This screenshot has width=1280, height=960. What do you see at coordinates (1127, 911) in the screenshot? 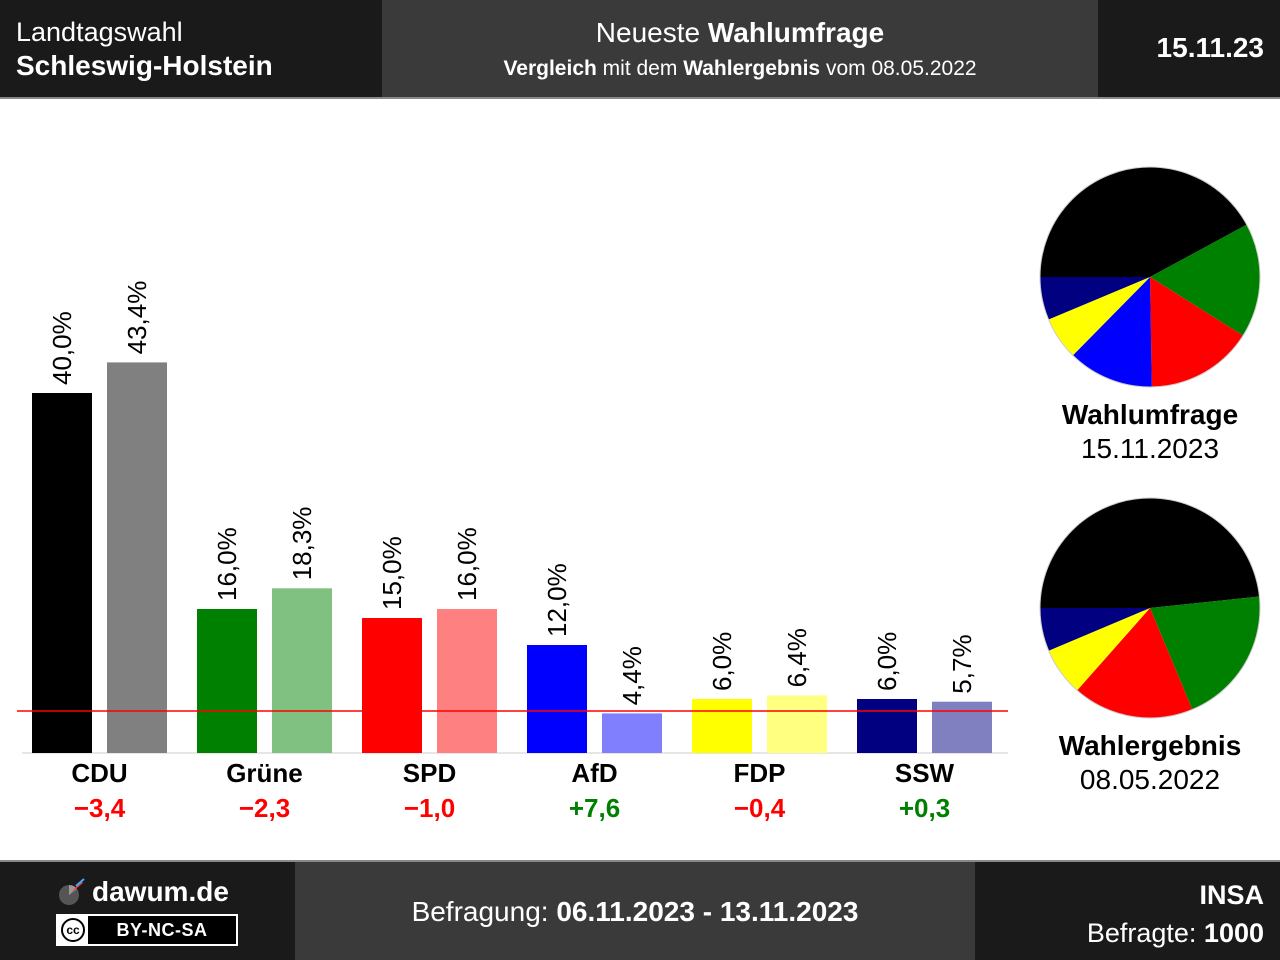
I see `institute-block: INSA Befragte: 1000` at bounding box center [1127, 911].